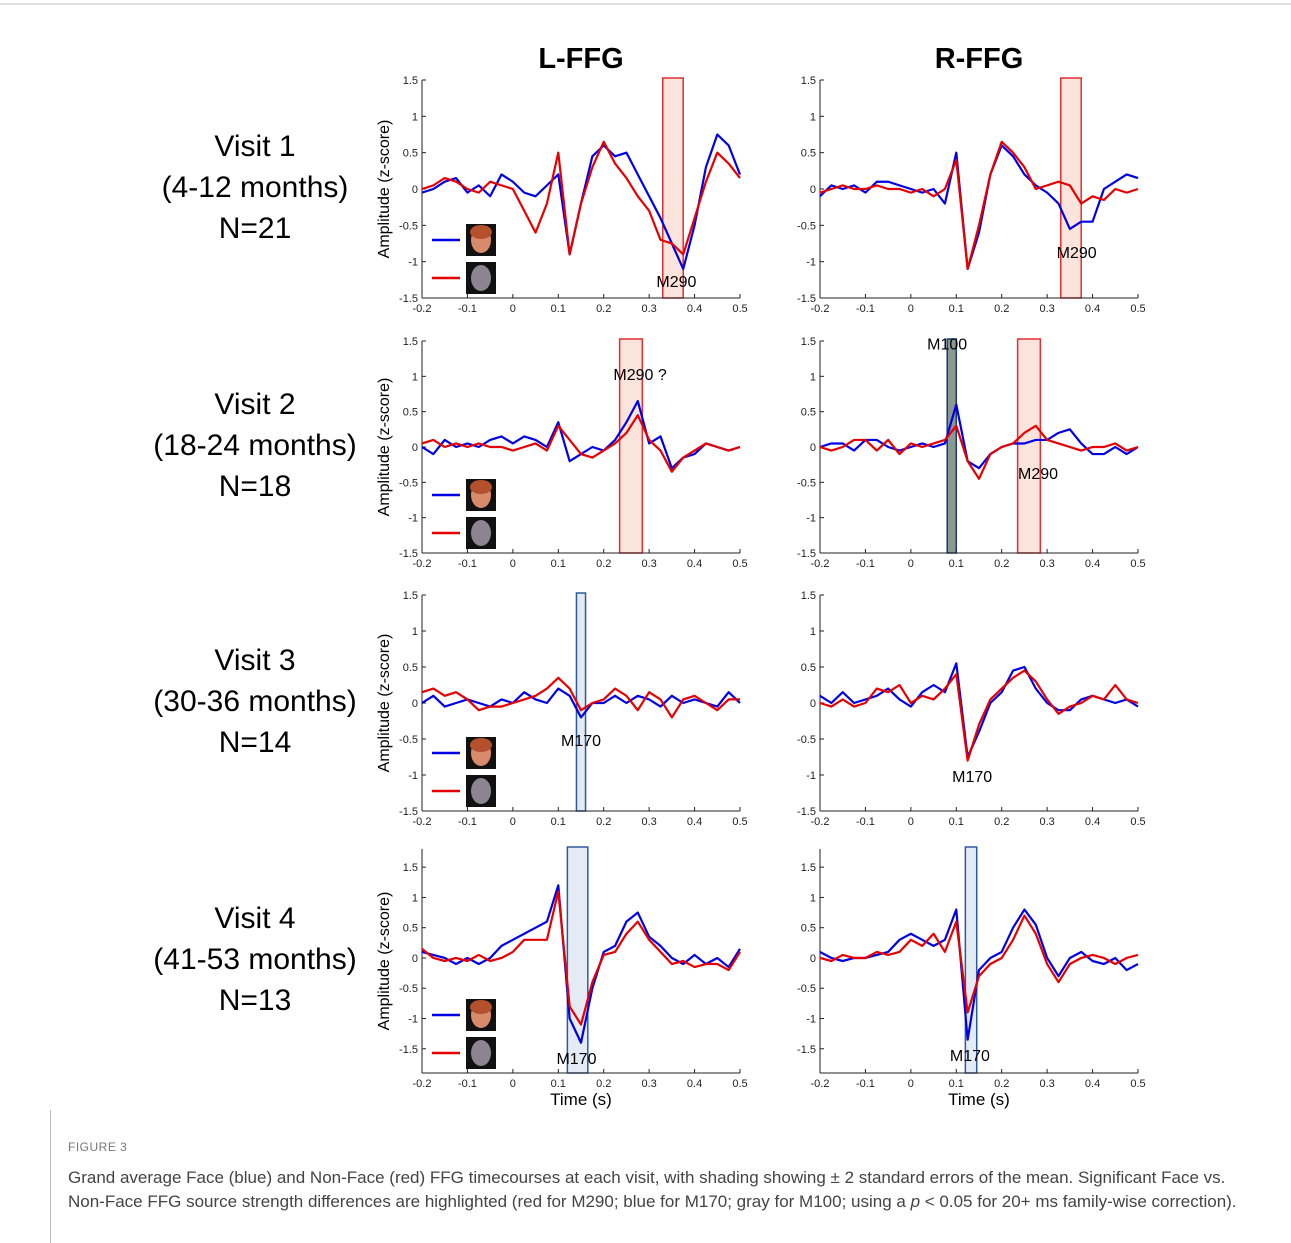 The width and height of the screenshot is (1291, 1243). Describe the element at coordinates (255, 486) in the screenshot. I see `row-label: N=18` at that location.